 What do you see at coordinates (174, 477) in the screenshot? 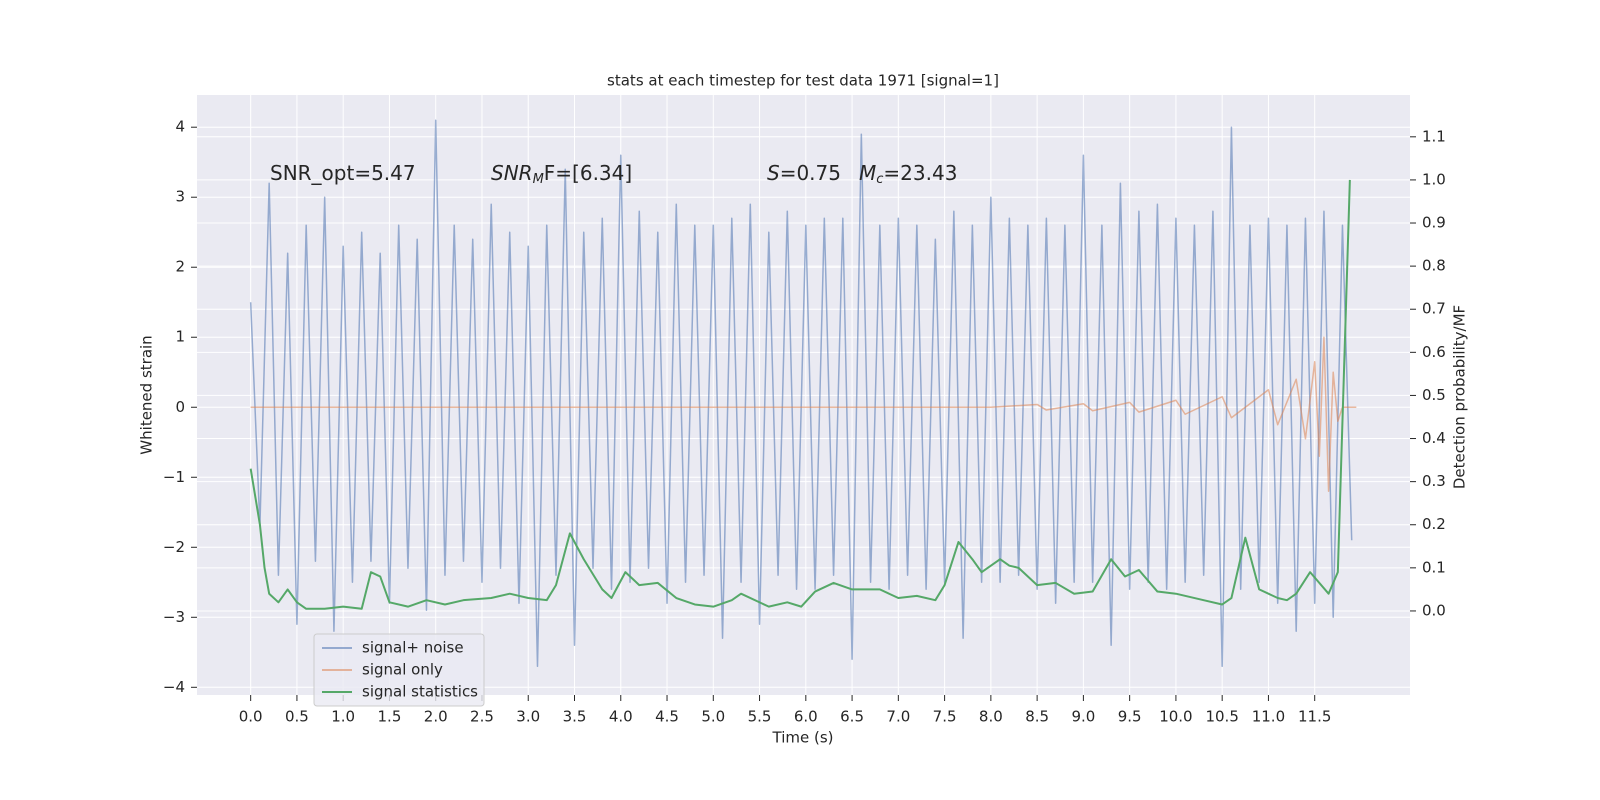
I see `y-tick-label: −1` at bounding box center [174, 477].